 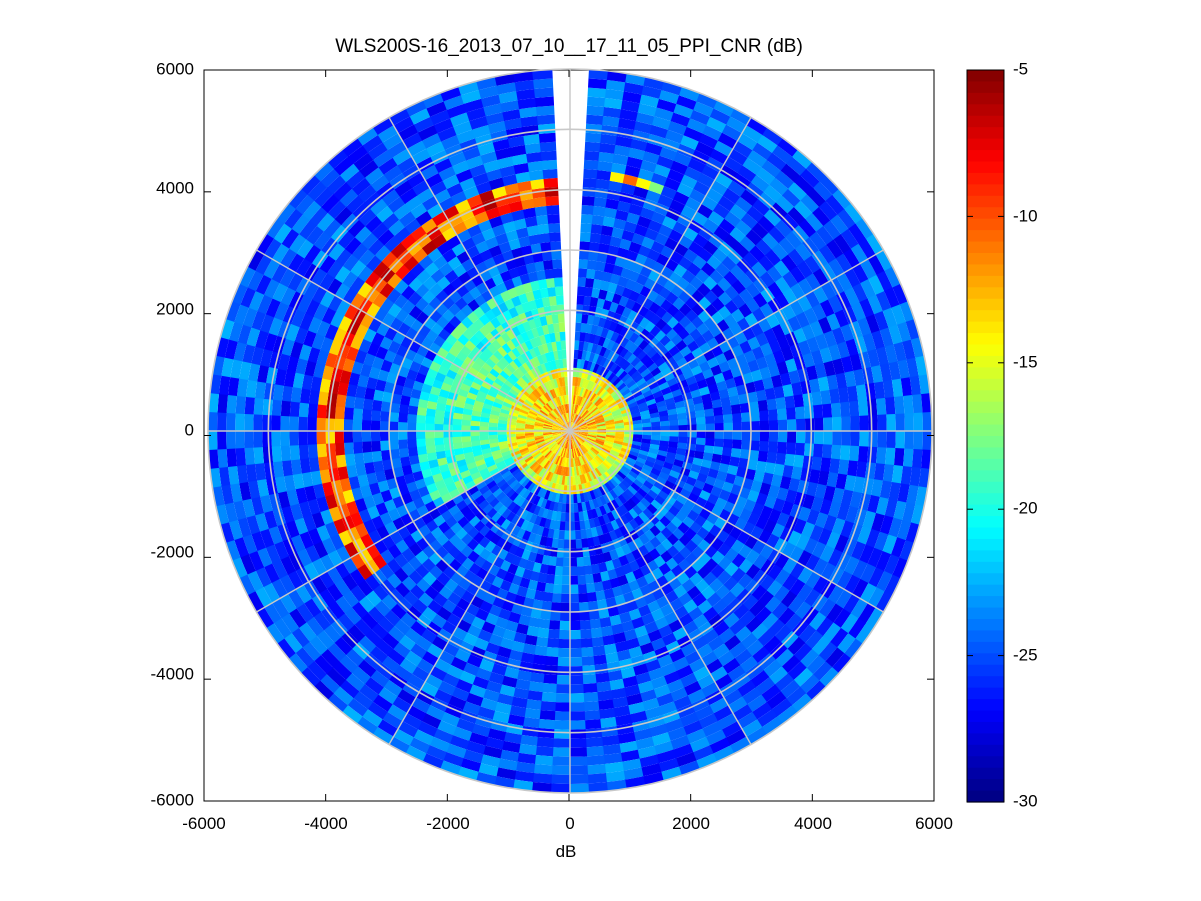 What do you see at coordinates (569, 823) in the screenshot?
I see `x-tick-label: 0` at bounding box center [569, 823].